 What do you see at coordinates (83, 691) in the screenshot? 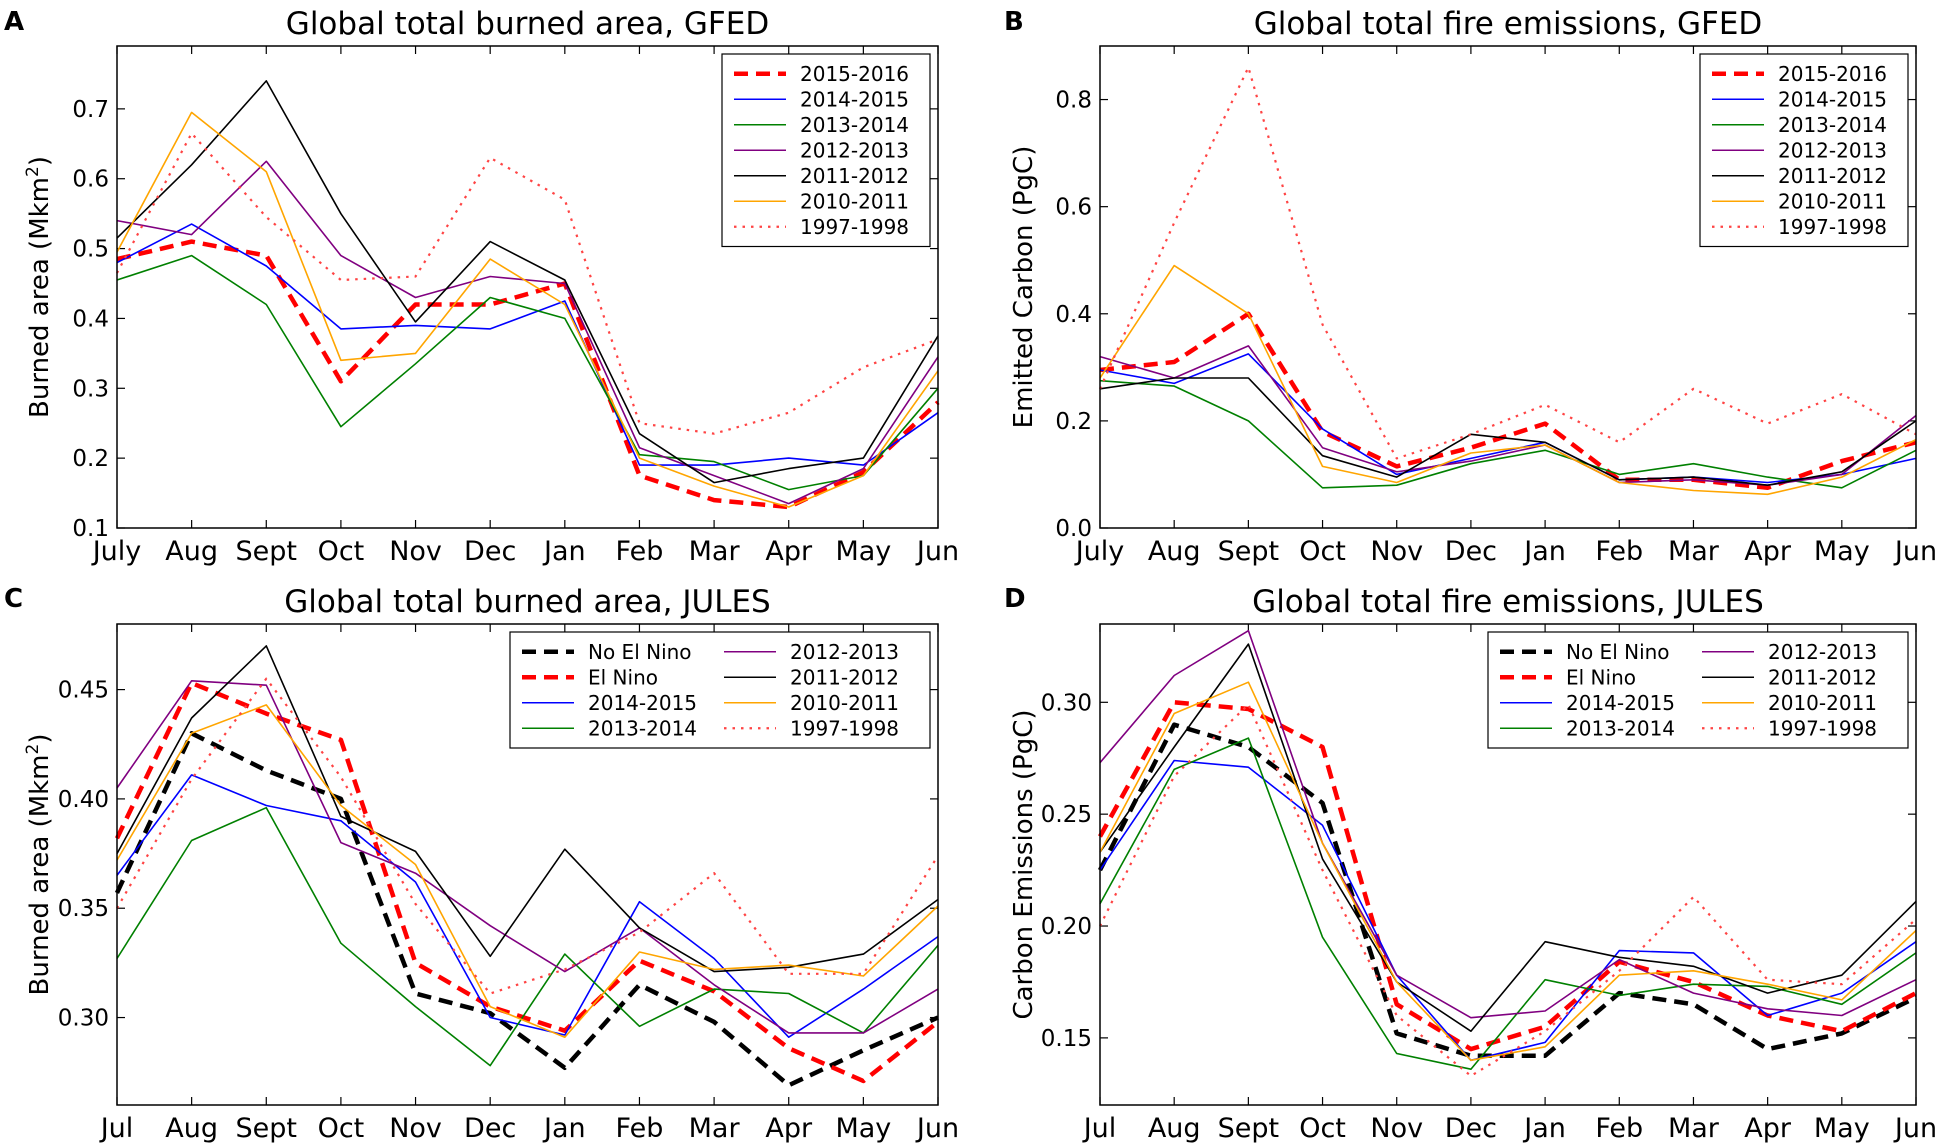
I see `y-tick-label: 0.45` at bounding box center [83, 691].